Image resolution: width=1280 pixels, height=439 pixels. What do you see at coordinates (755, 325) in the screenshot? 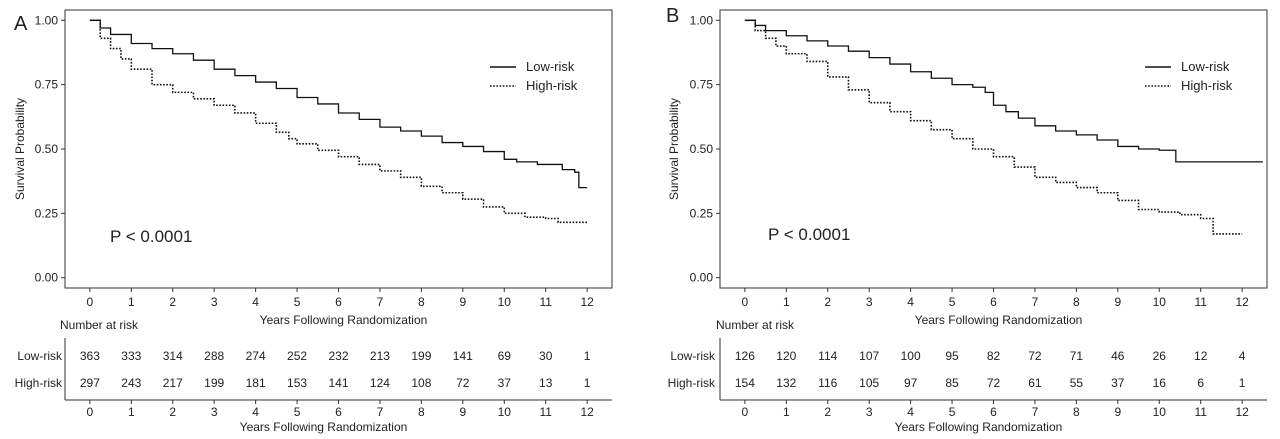
I see `risk-table-title: Number at risk` at bounding box center [755, 325].